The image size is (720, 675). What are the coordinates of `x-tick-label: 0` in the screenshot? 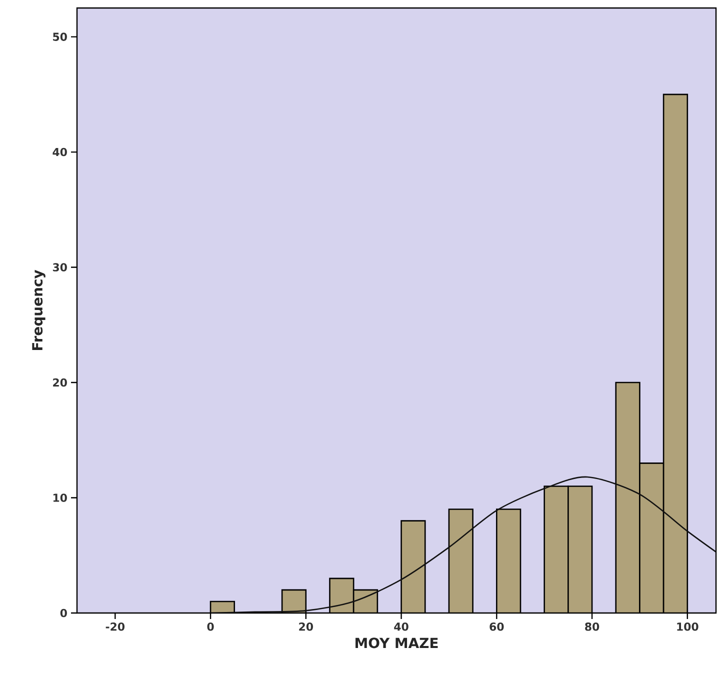 It's located at (210, 626).